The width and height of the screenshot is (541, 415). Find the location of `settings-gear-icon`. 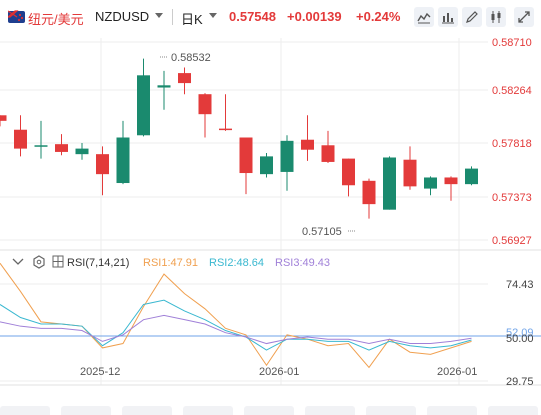

settings-gear-icon is located at coordinates (39, 262).